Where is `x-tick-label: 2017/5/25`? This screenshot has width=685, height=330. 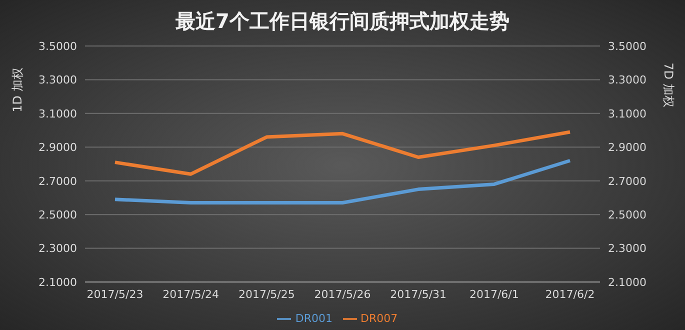
x-tick-label: 2017/5/25 is located at coordinates (266, 294).